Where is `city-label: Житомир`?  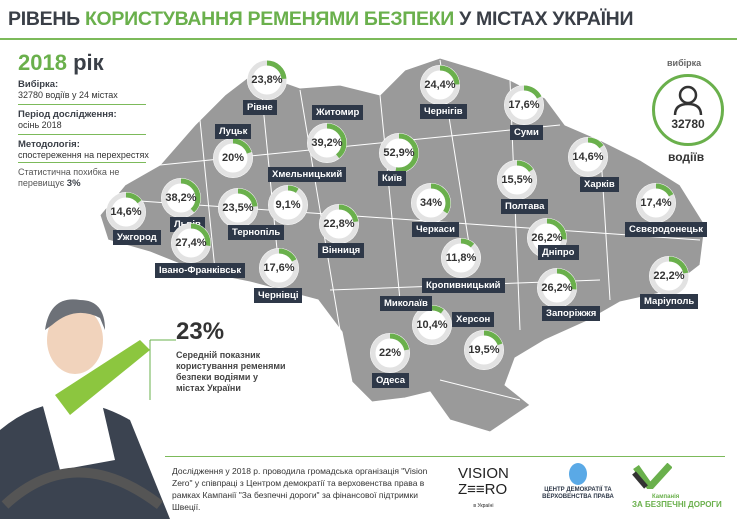
city-label: Житомир is located at coordinates (338, 112).